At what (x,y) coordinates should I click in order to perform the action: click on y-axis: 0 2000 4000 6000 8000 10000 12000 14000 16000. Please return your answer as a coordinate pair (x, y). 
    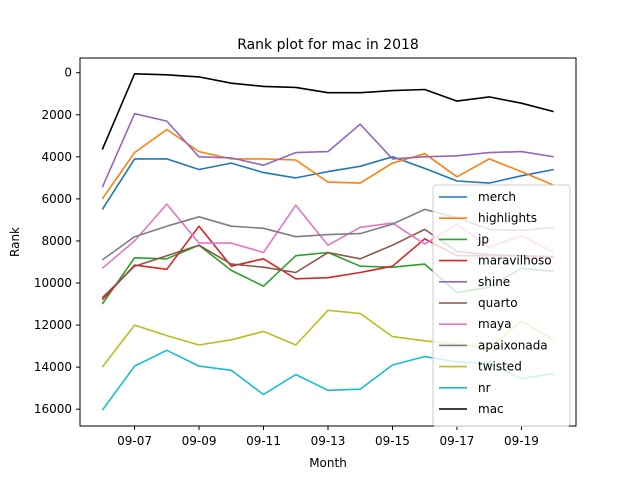
    Looking at the image, I should click on (57, 241).